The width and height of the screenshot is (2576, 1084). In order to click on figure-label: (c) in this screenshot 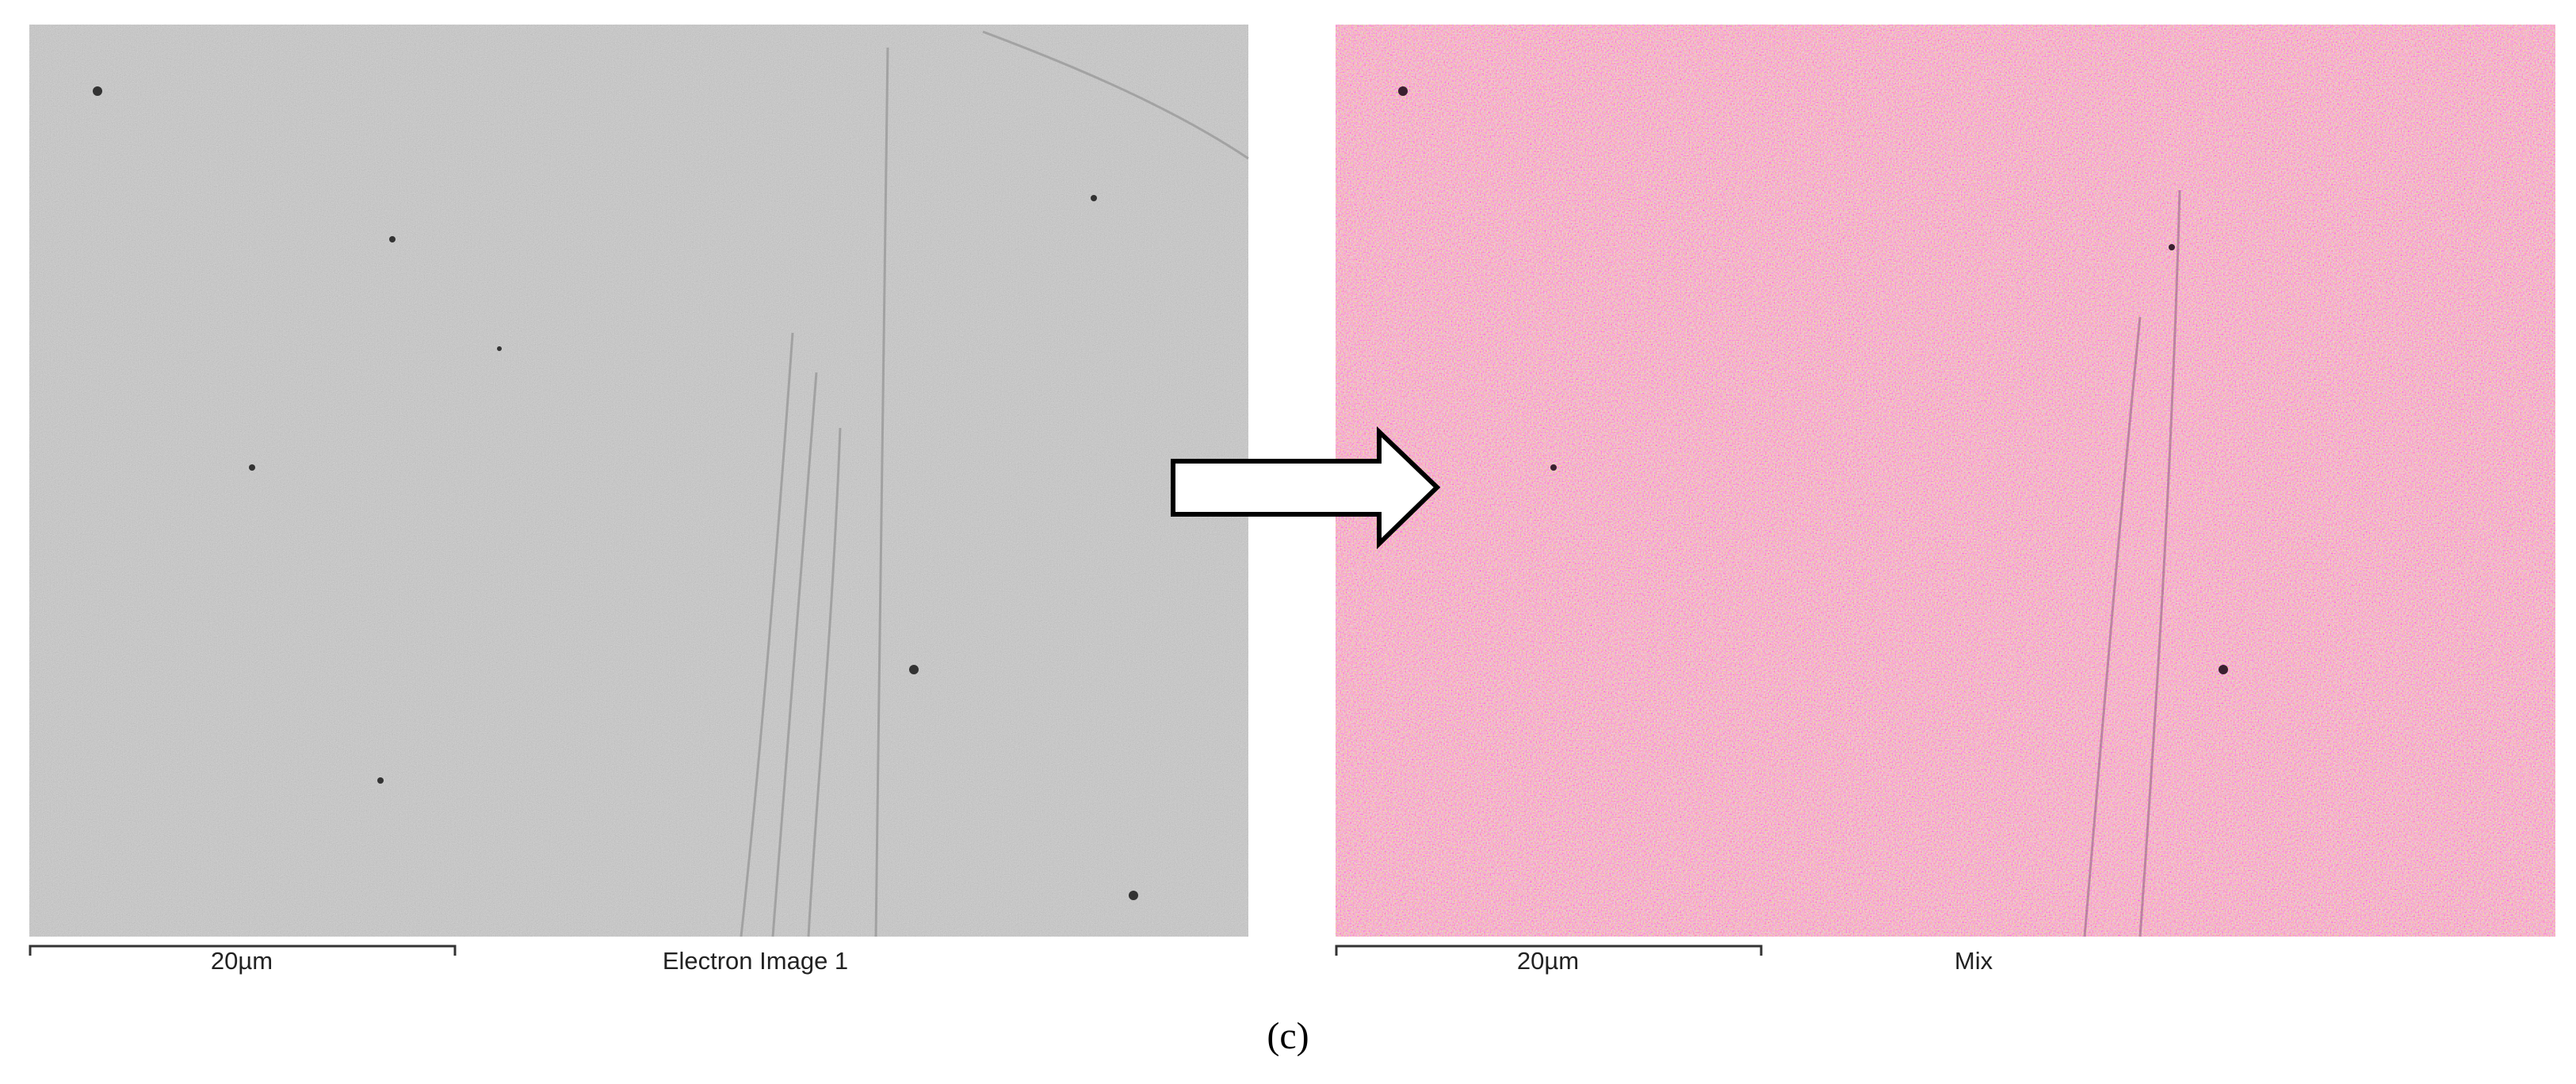, I will do `click(1288, 1036)`.